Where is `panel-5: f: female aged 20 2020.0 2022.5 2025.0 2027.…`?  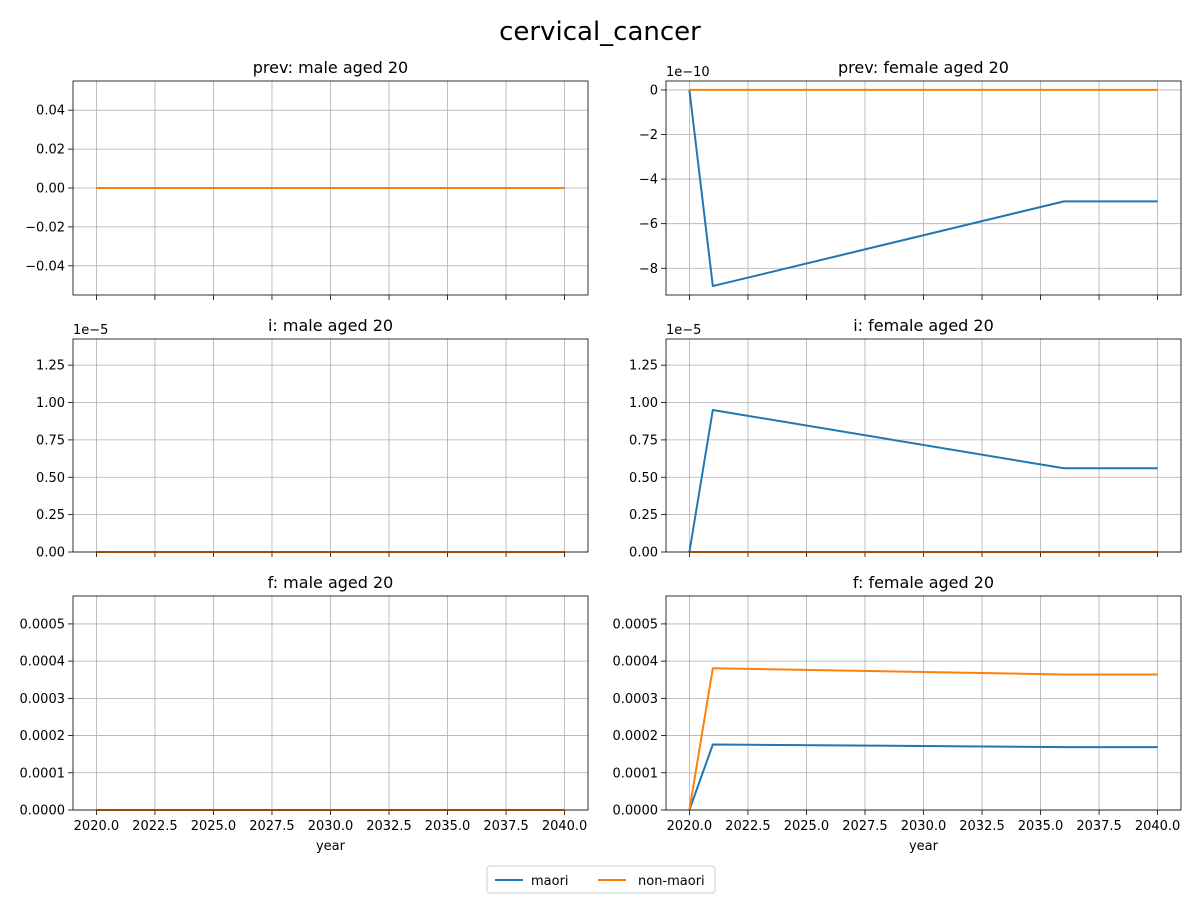 panel-5: f: female aged 20 2020.0 2022.5 2025.0 2027.… is located at coordinates (897, 713).